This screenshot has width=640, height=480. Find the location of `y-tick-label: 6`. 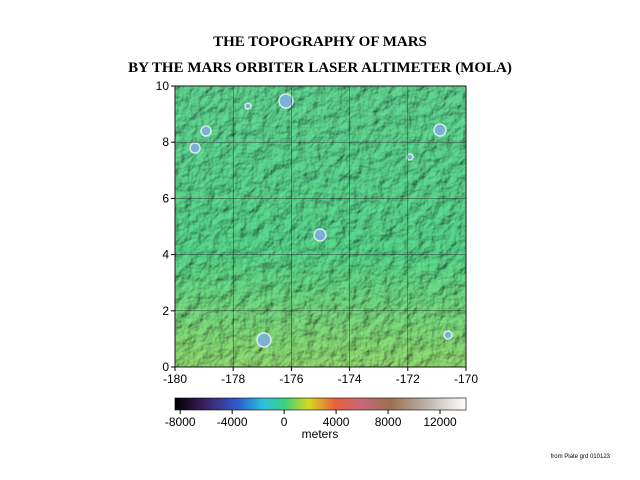

y-tick-label: 6 is located at coordinates (165, 198).